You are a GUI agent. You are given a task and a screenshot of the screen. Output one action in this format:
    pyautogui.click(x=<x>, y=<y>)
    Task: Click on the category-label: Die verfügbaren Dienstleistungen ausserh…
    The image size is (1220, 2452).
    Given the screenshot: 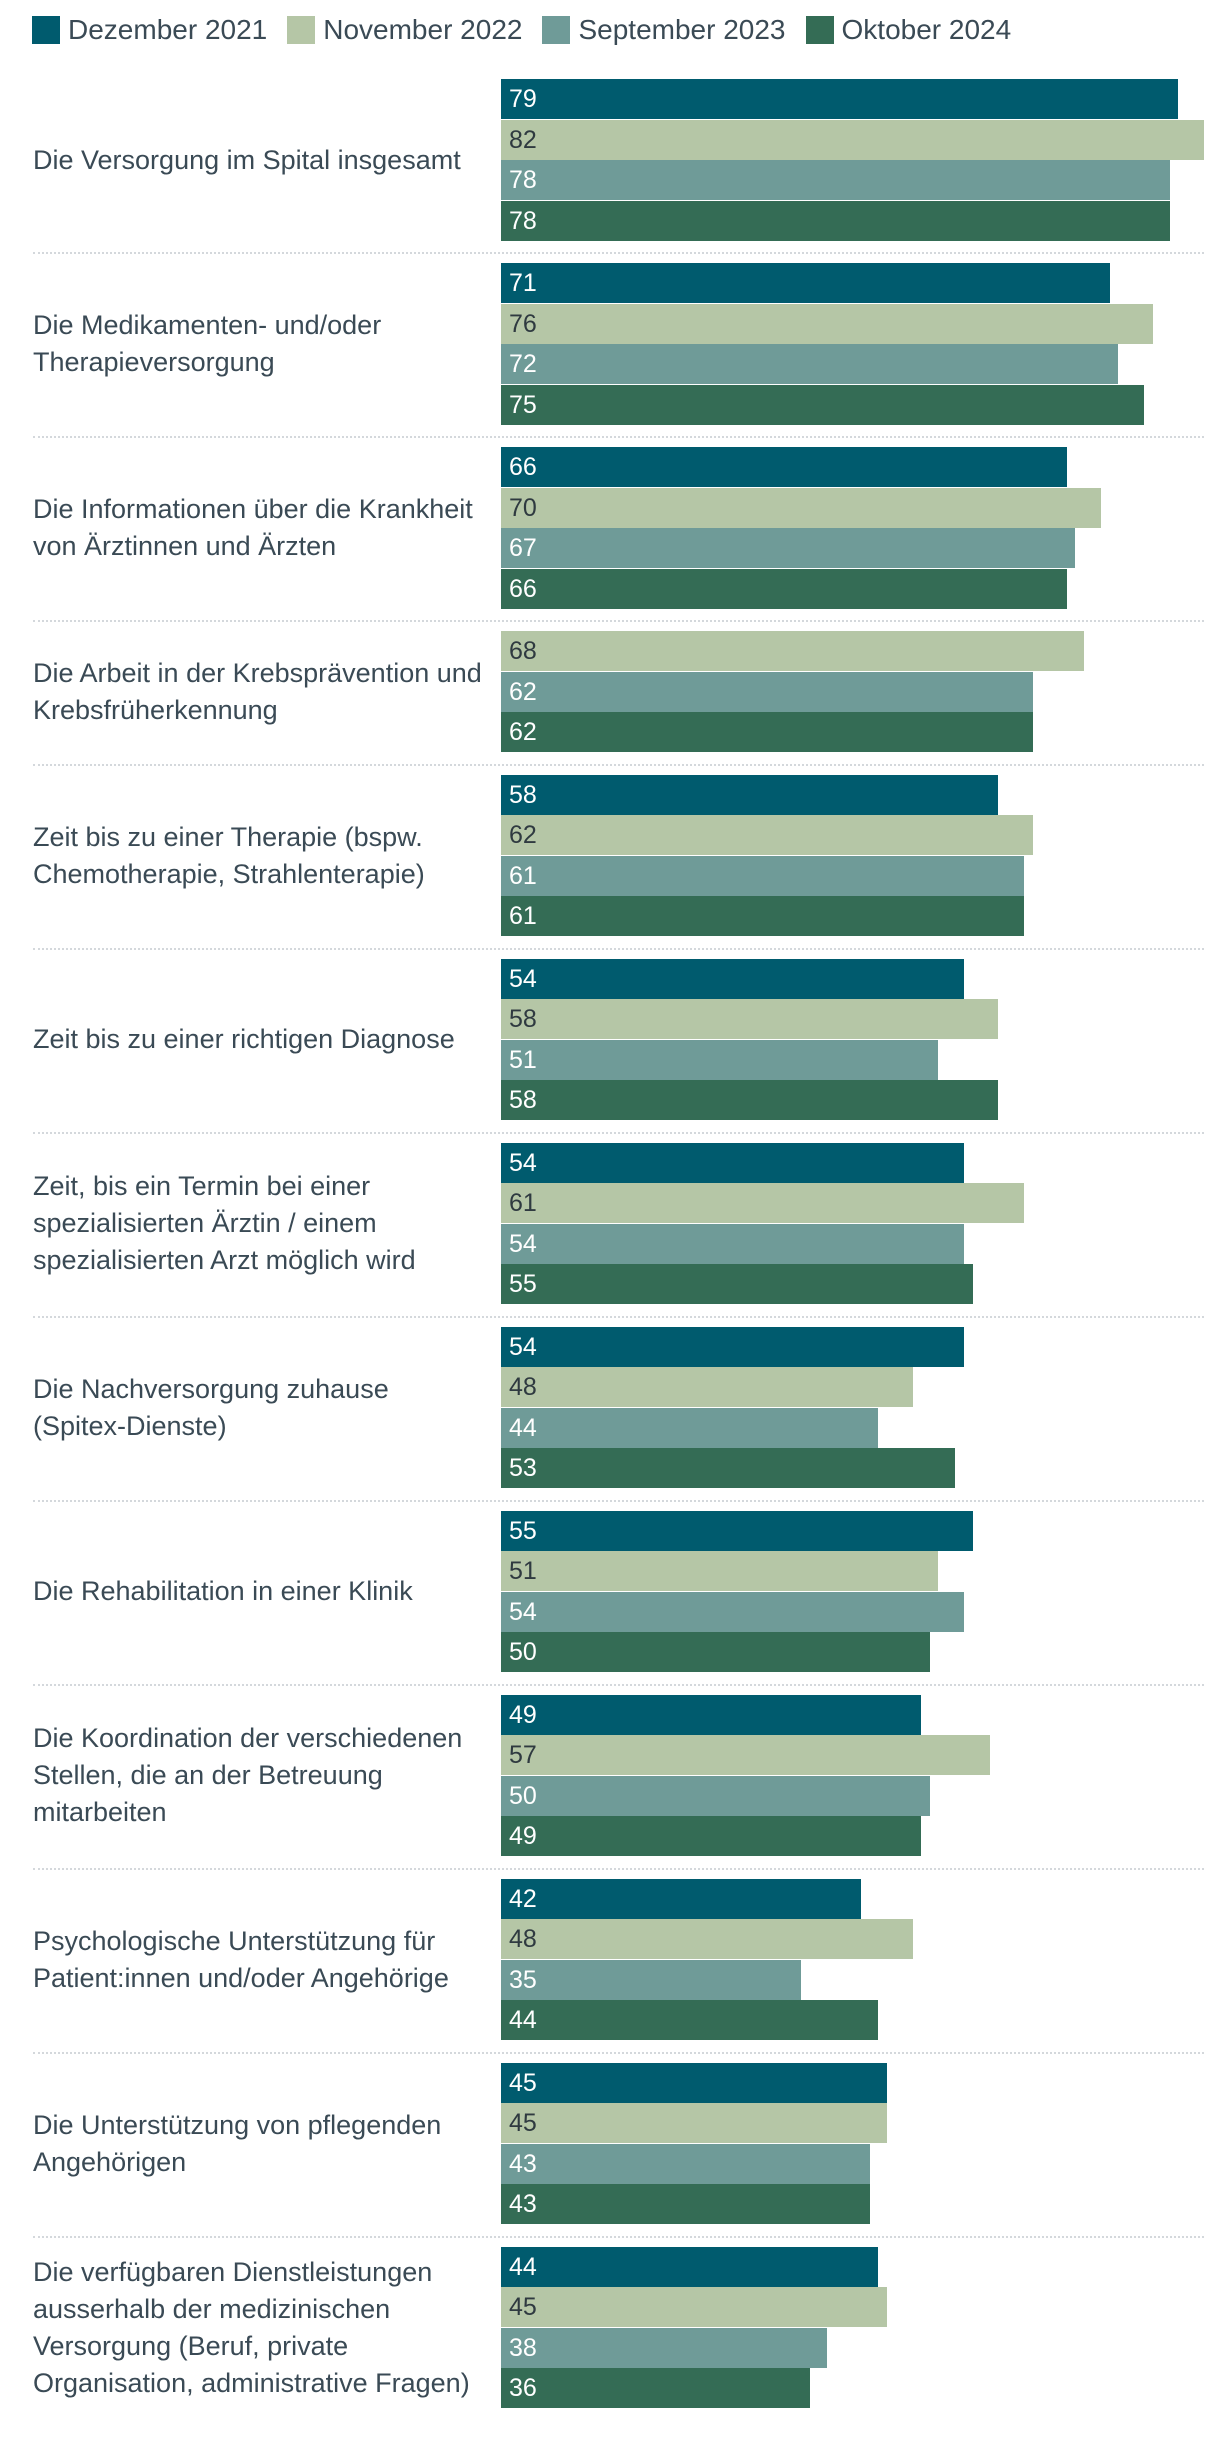 What is the action you would take?
    pyautogui.click(x=251, y=2327)
    